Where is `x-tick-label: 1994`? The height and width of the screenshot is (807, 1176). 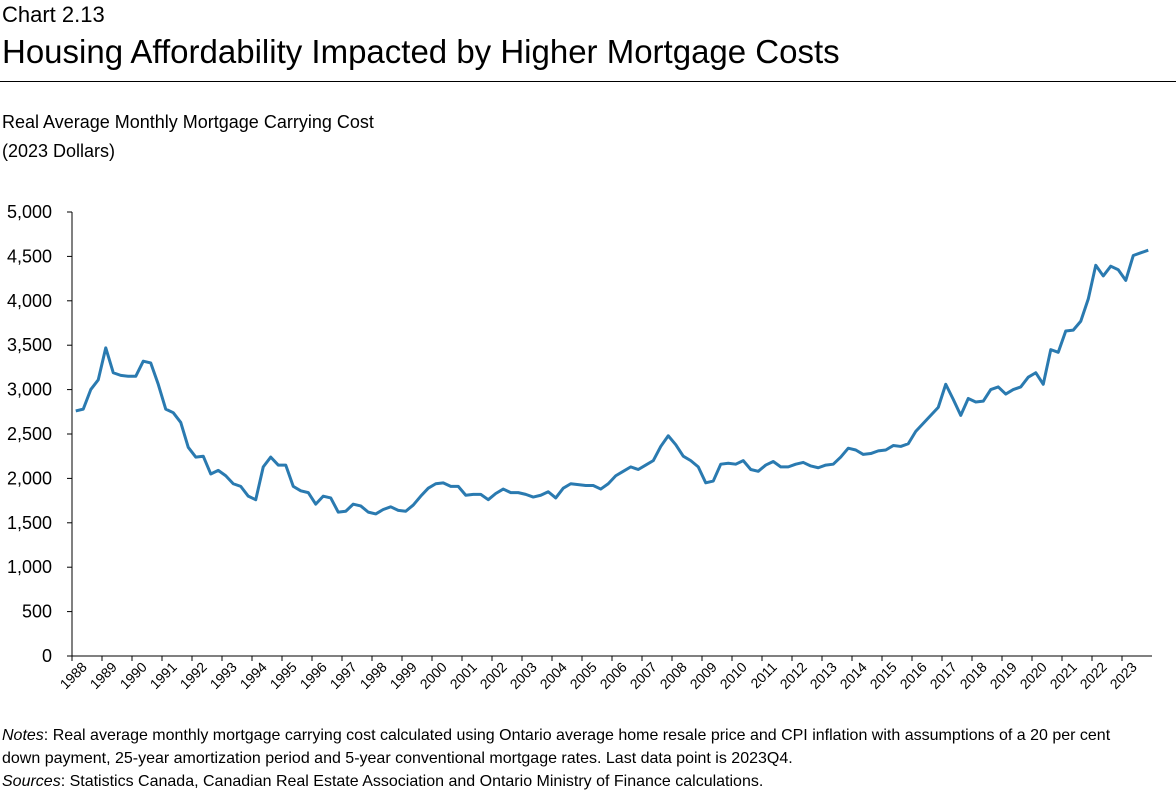 x-tick-label: 1994 is located at coordinates (253, 675).